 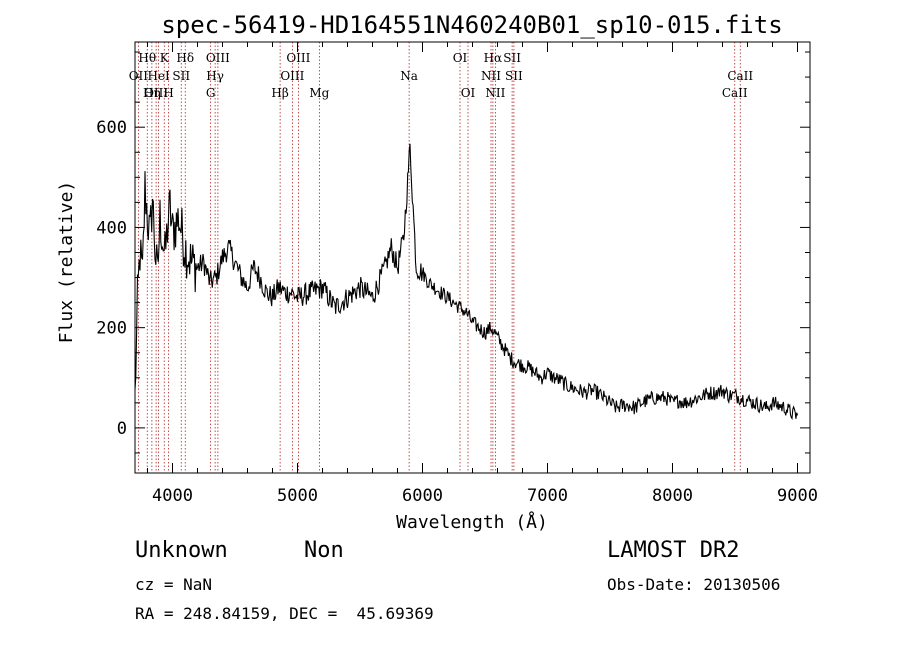 What do you see at coordinates (493, 58) in the screenshot?
I see `marker-label: Hα` at bounding box center [493, 58].